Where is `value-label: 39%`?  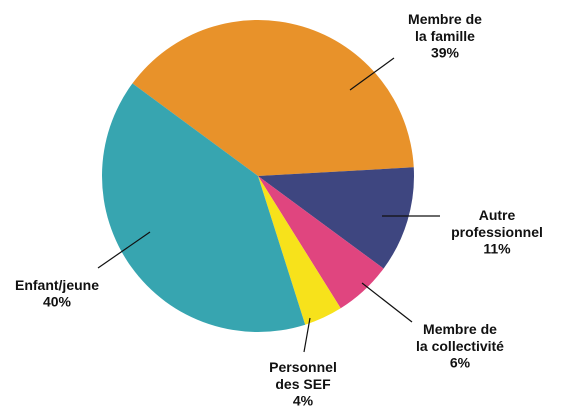 value-label: 39% is located at coordinates (445, 53).